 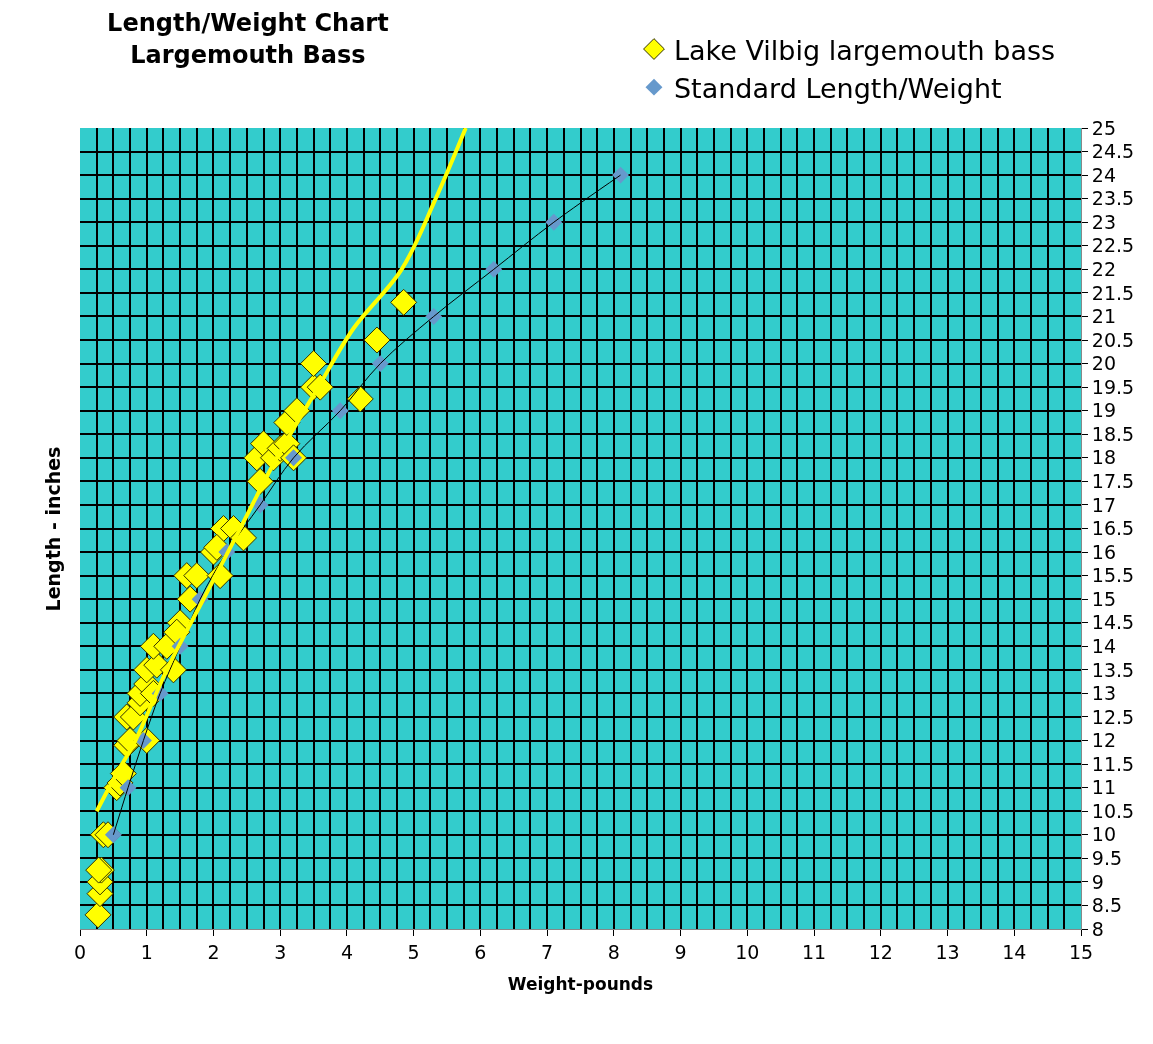 I want to click on y-tick-label: 17.5, so click(x=1113, y=481).